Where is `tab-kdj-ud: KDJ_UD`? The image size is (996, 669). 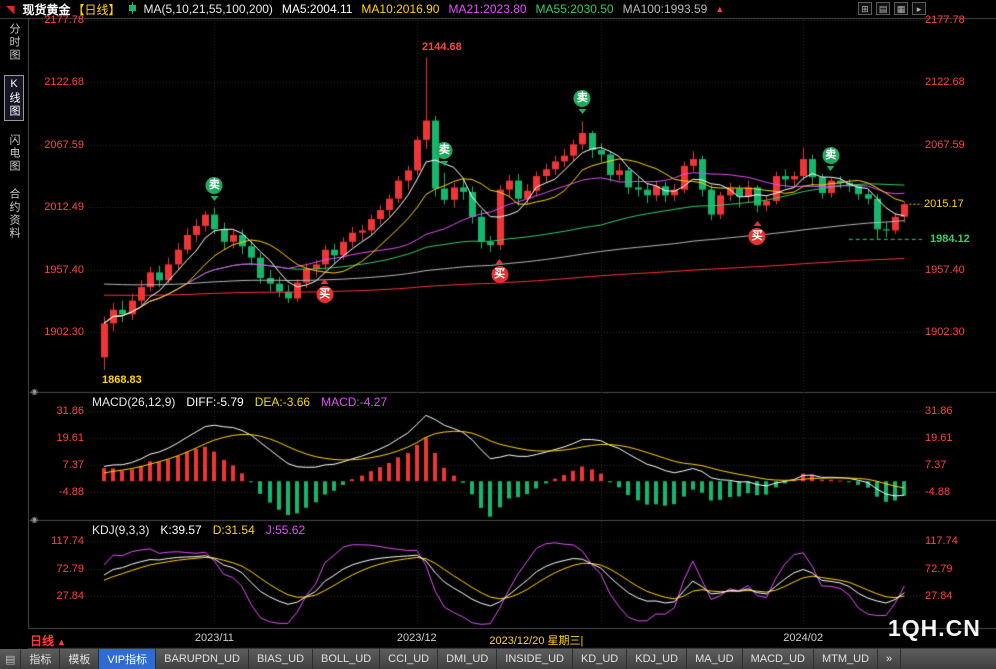 tab-kdj-ud: KDJ_UD is located at coordinates (657, 659).